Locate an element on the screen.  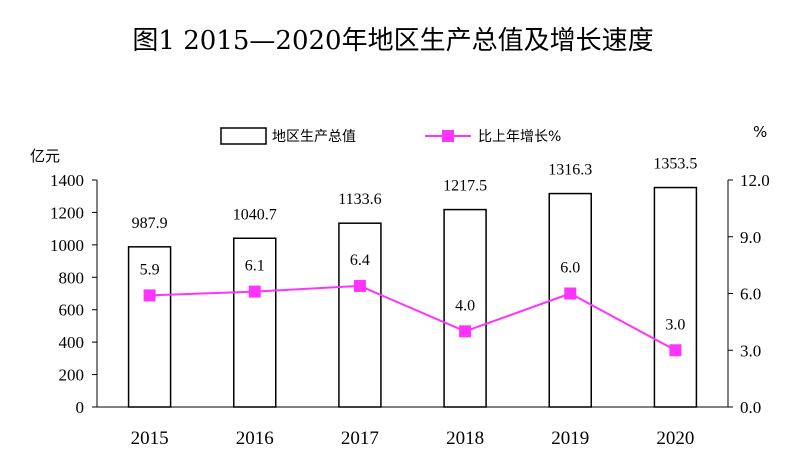
right-axis-unit: % is located at coordinates (760, 132).